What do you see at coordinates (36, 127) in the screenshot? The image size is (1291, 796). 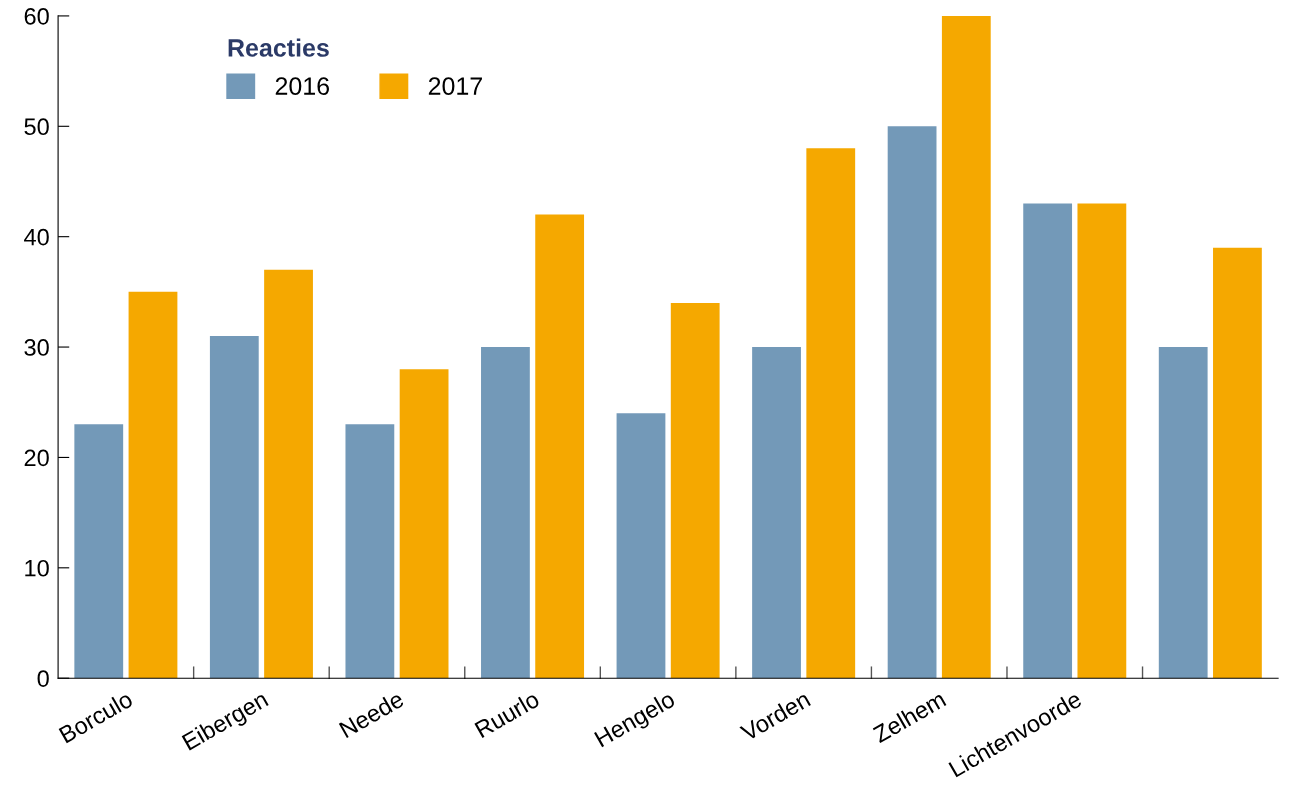 I see `y-tick-label: 50` at bounding box center [36, 127].